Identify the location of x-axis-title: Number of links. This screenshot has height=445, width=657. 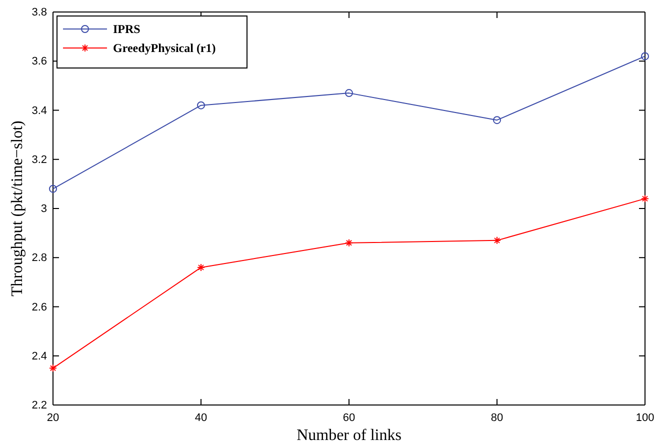
(349, 435).